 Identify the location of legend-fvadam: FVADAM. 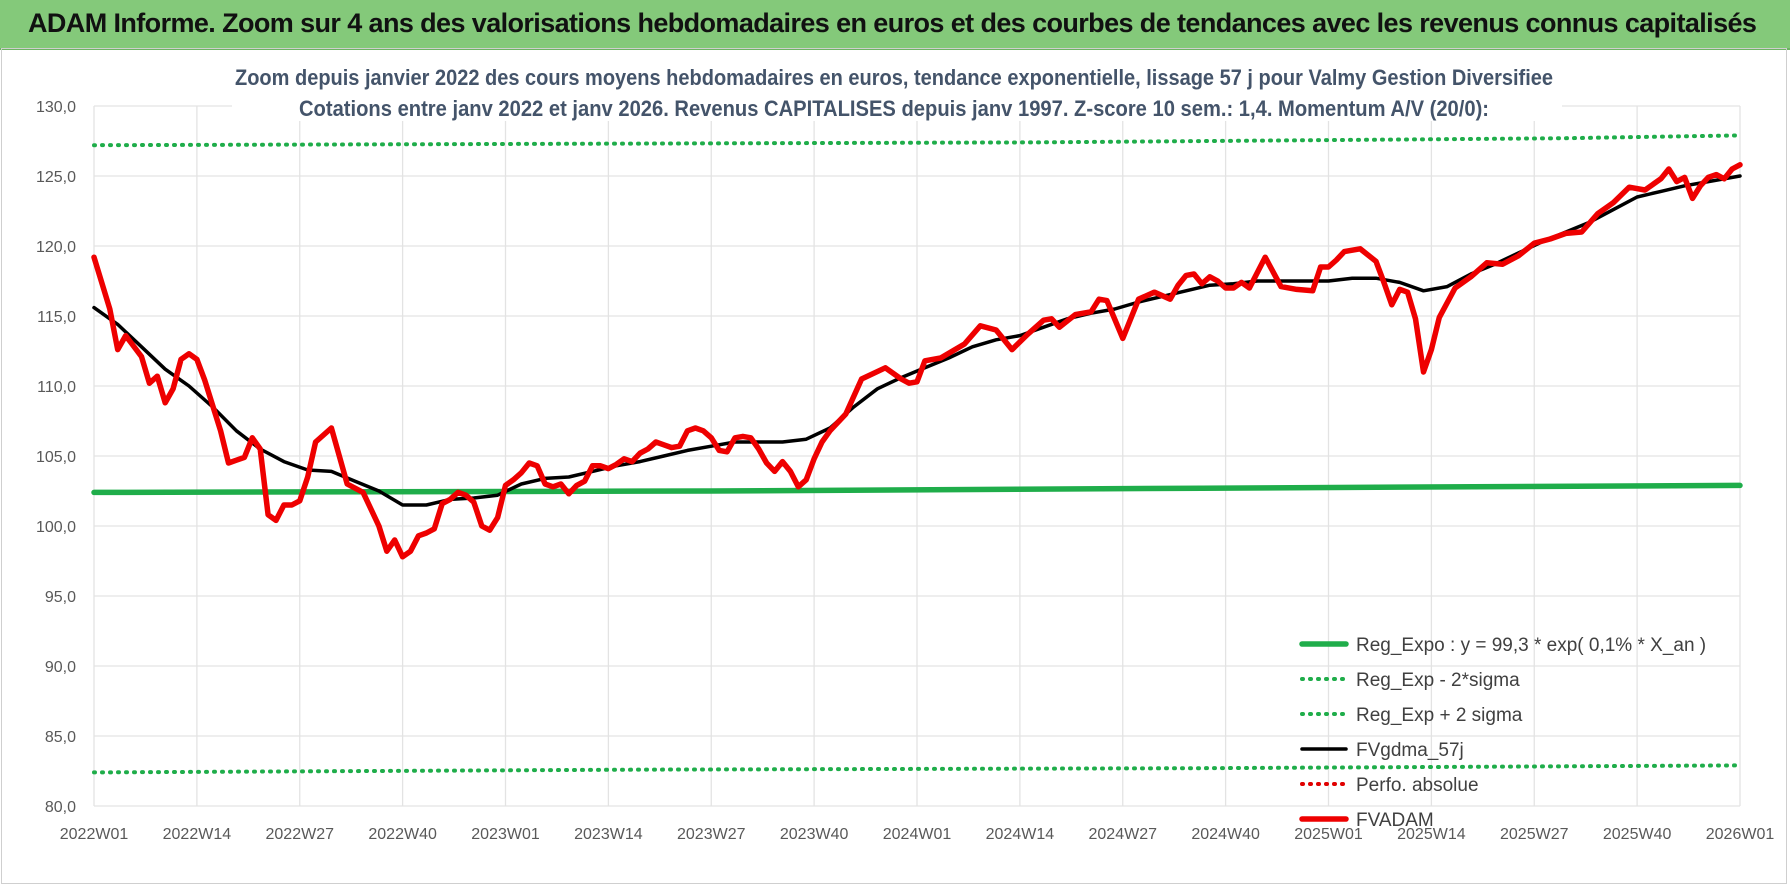
(1366, 820).